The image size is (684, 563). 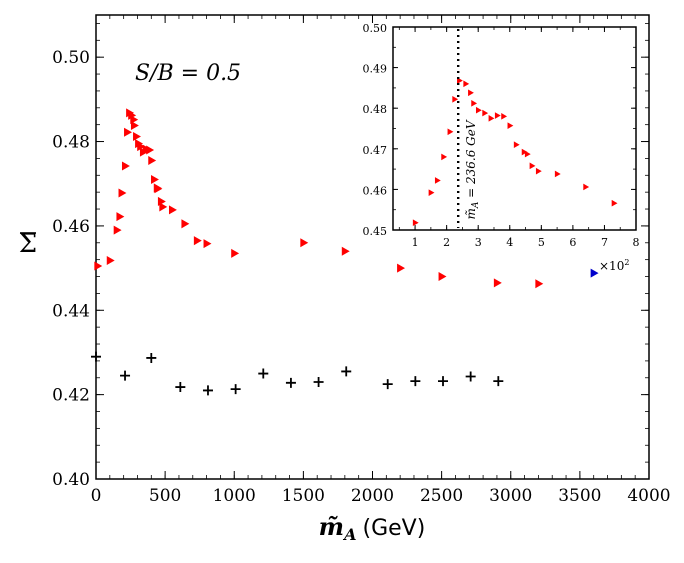 I want to click on x-axis-label-symbol: m̃, so click(x=331, y=526).